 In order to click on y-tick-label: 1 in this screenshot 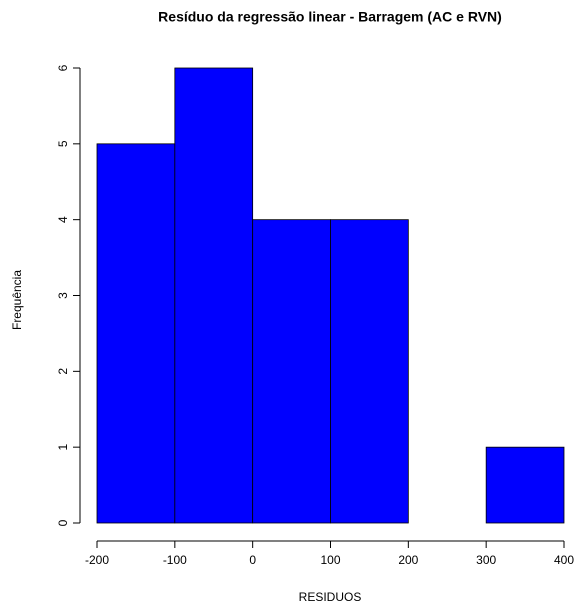, I will do `click(63, 447)`.